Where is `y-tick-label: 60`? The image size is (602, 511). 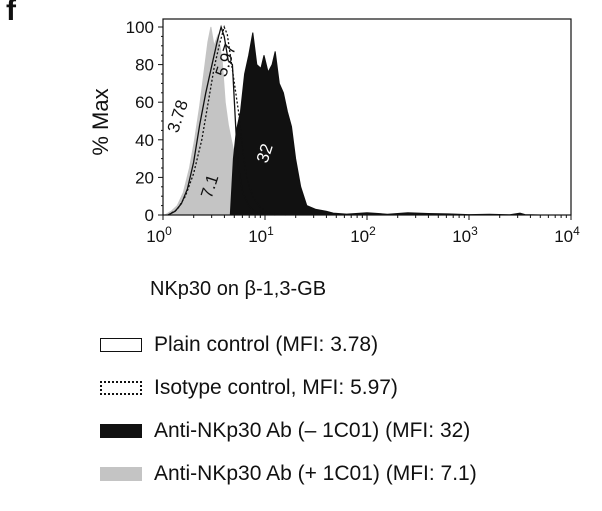
y-tick-label: 60 is located at coordinates (144, 102).